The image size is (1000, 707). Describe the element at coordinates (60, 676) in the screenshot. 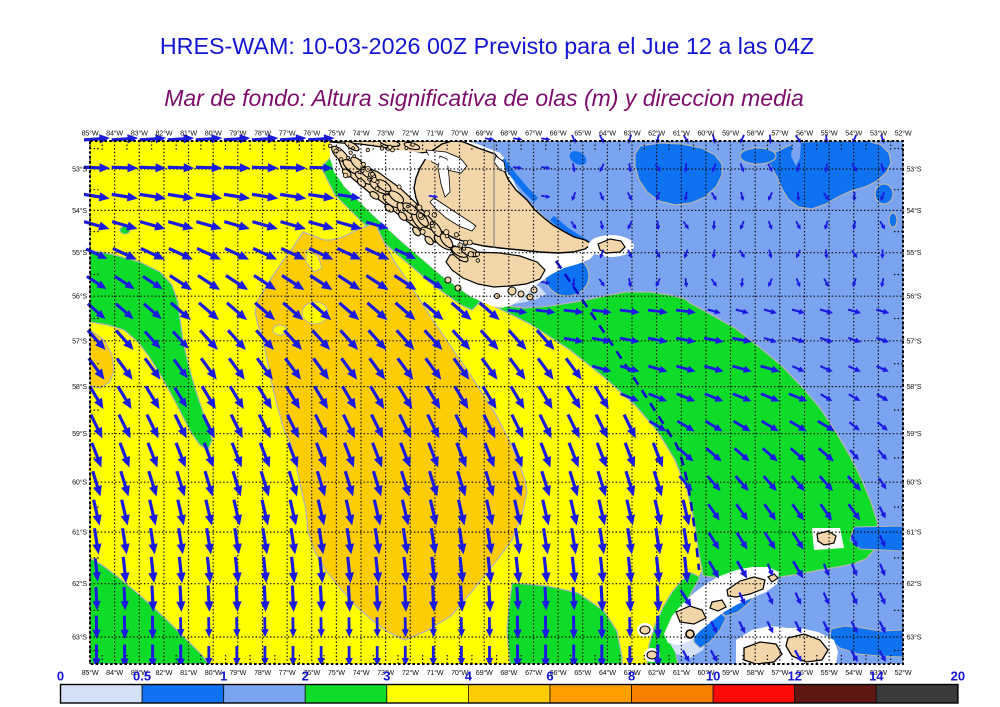

I see `svg-text: 0` at that location.